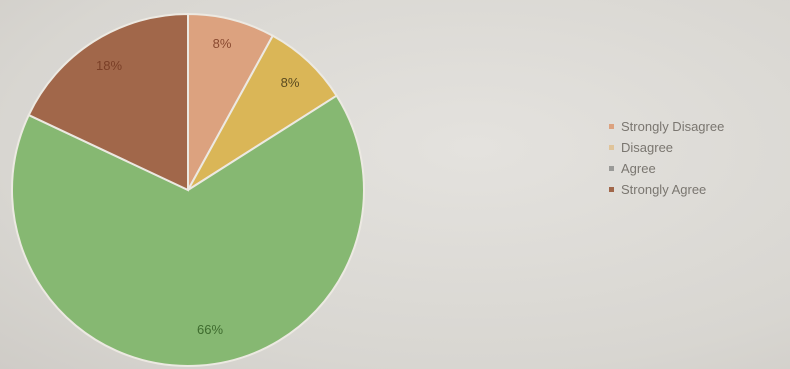  Describe the element at coordinates (611, 189) in the screenshot. I see `legend-swatch-strongly-agree` at that location.